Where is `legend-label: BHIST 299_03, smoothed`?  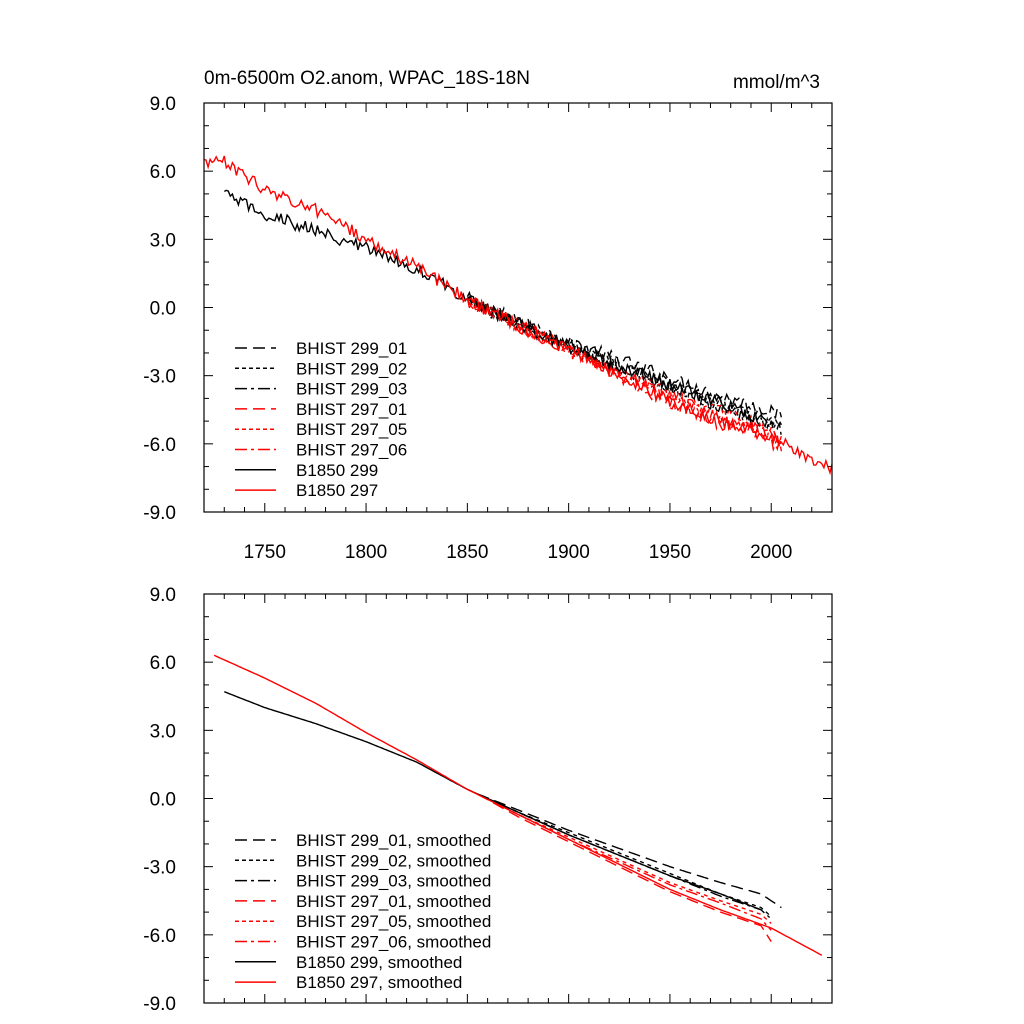 legend-label: BHIST 299_03, smoothed is located at coordinates (393, 881).